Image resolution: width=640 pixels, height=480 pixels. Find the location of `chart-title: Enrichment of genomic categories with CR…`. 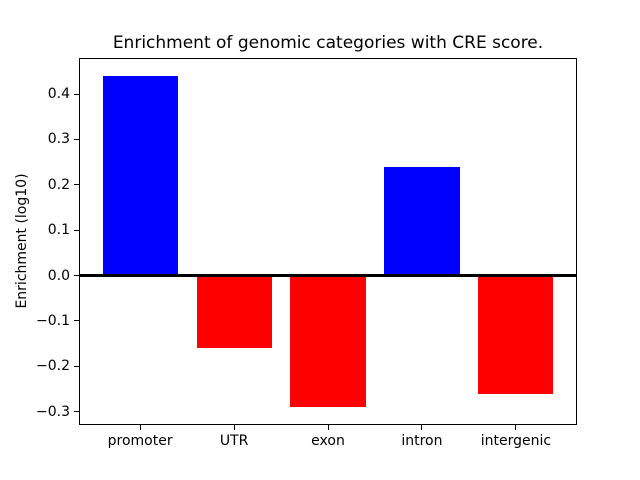

chart-title: Enrichment of genomic categories with CR… is located at coordinates (328, 43).